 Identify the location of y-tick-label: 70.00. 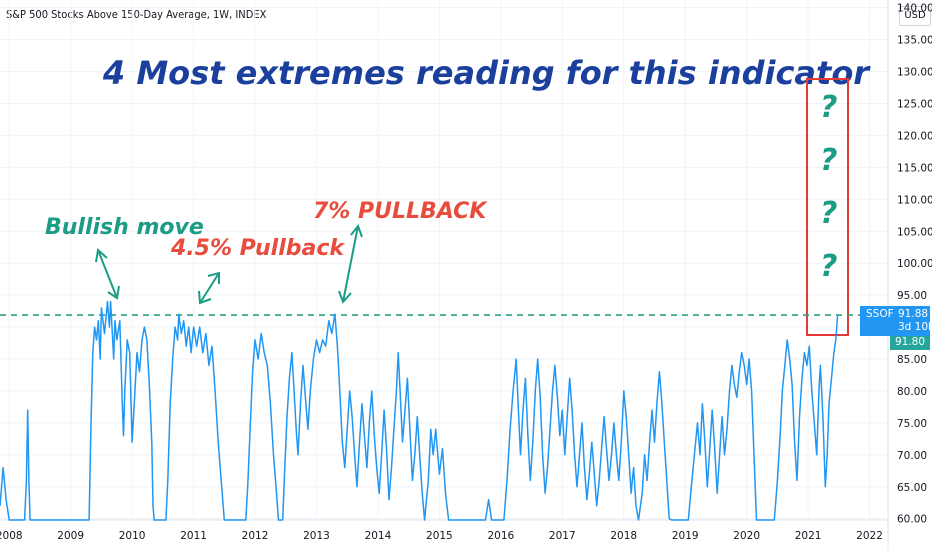
(912, 456).